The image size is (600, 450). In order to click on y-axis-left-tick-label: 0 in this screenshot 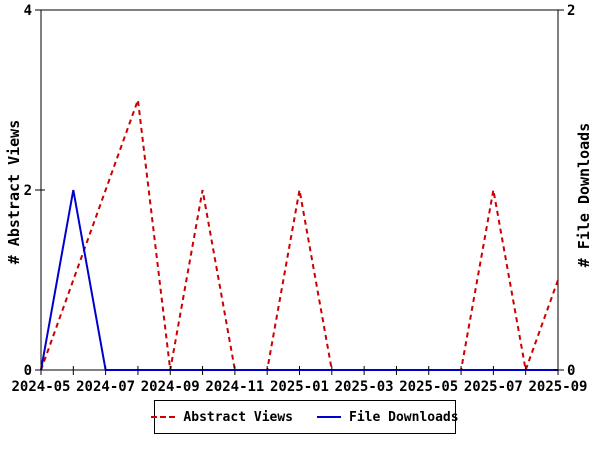, I will do `click(28, 371)`.